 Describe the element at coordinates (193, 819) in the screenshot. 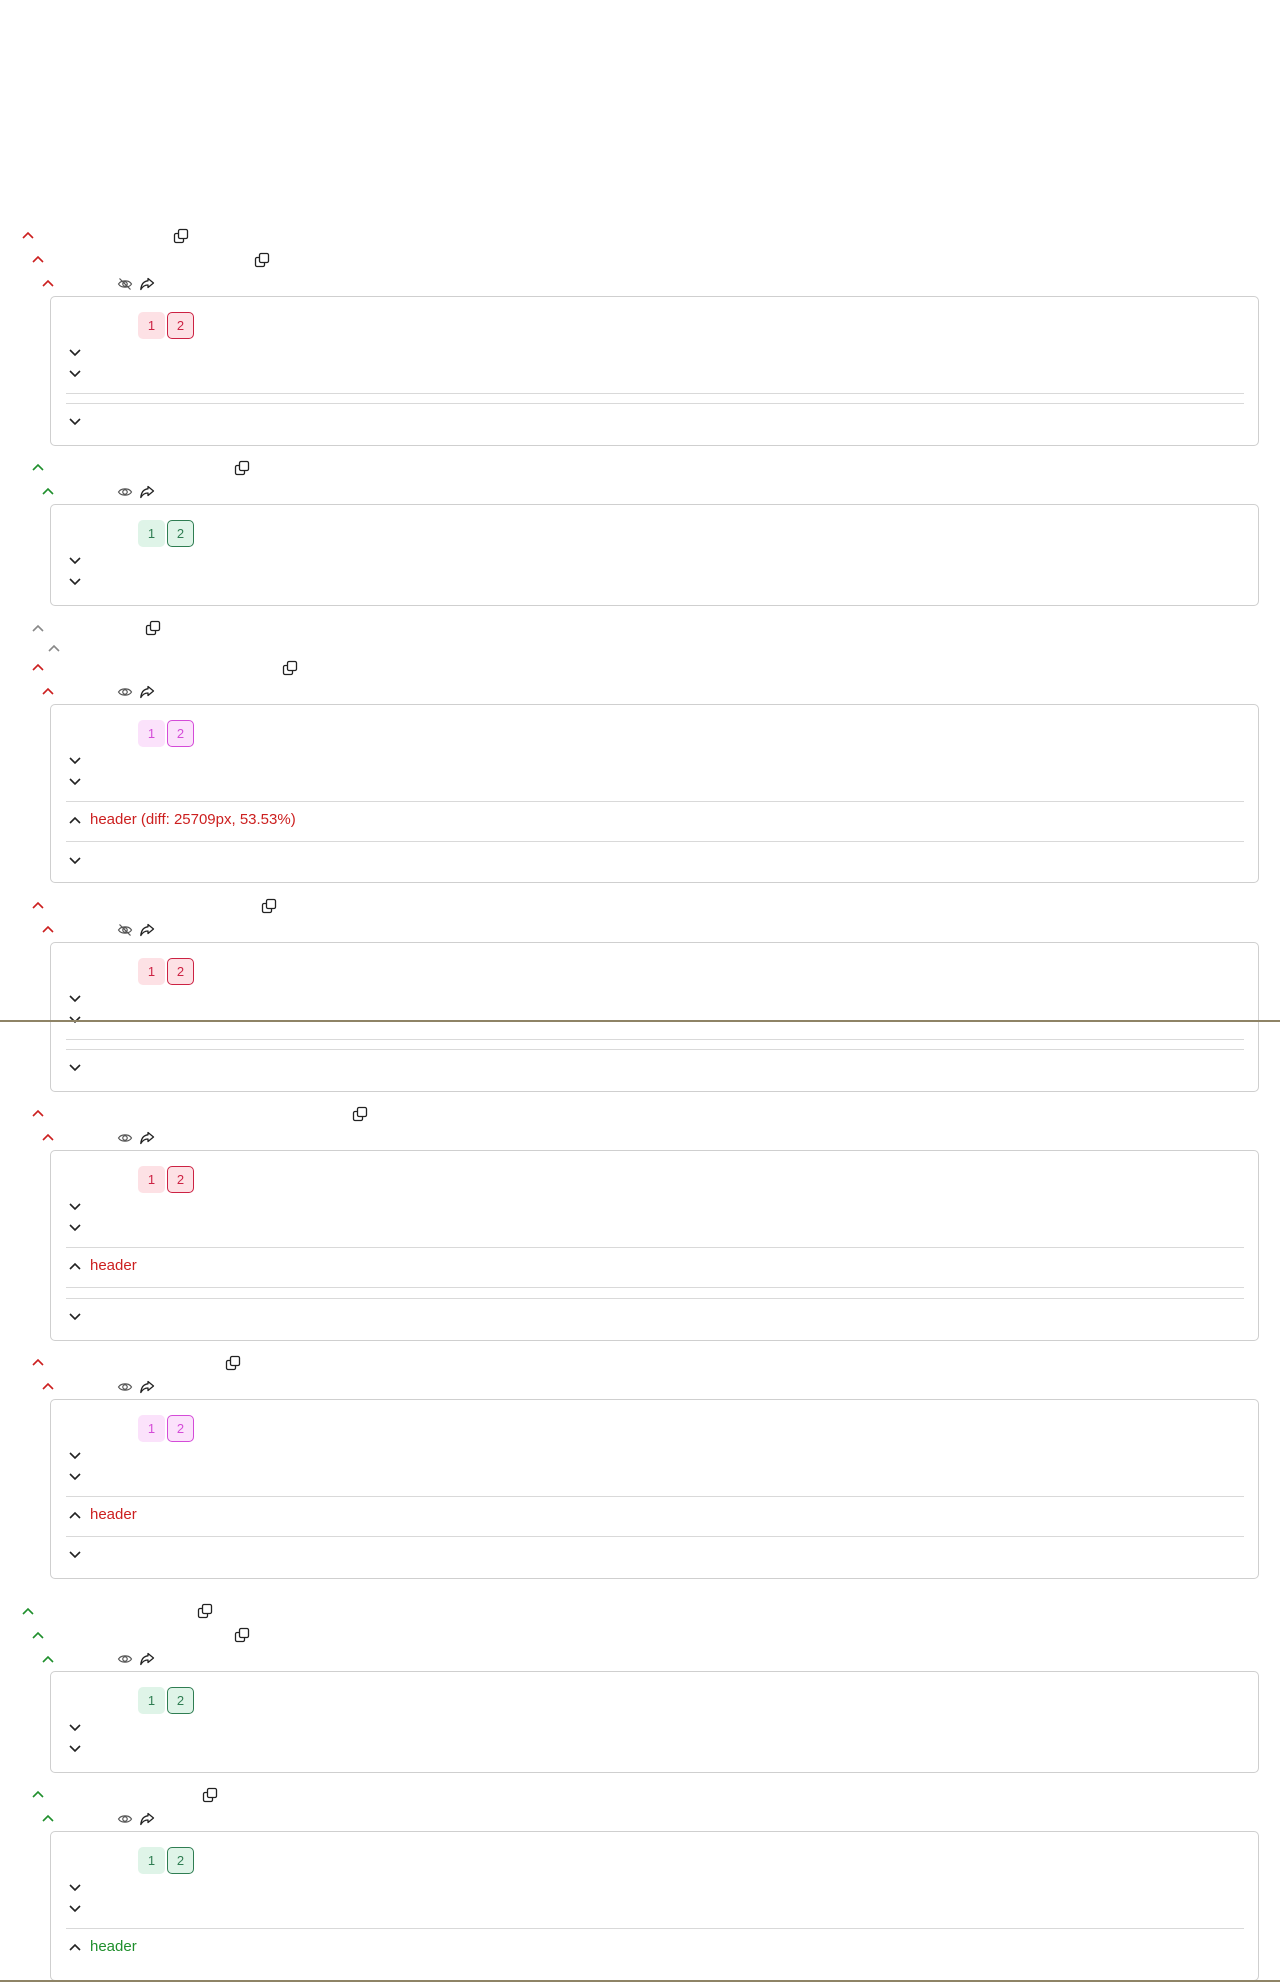

I see `header-diff-label: header (diff: 25709px, 53.53%)` at that location.